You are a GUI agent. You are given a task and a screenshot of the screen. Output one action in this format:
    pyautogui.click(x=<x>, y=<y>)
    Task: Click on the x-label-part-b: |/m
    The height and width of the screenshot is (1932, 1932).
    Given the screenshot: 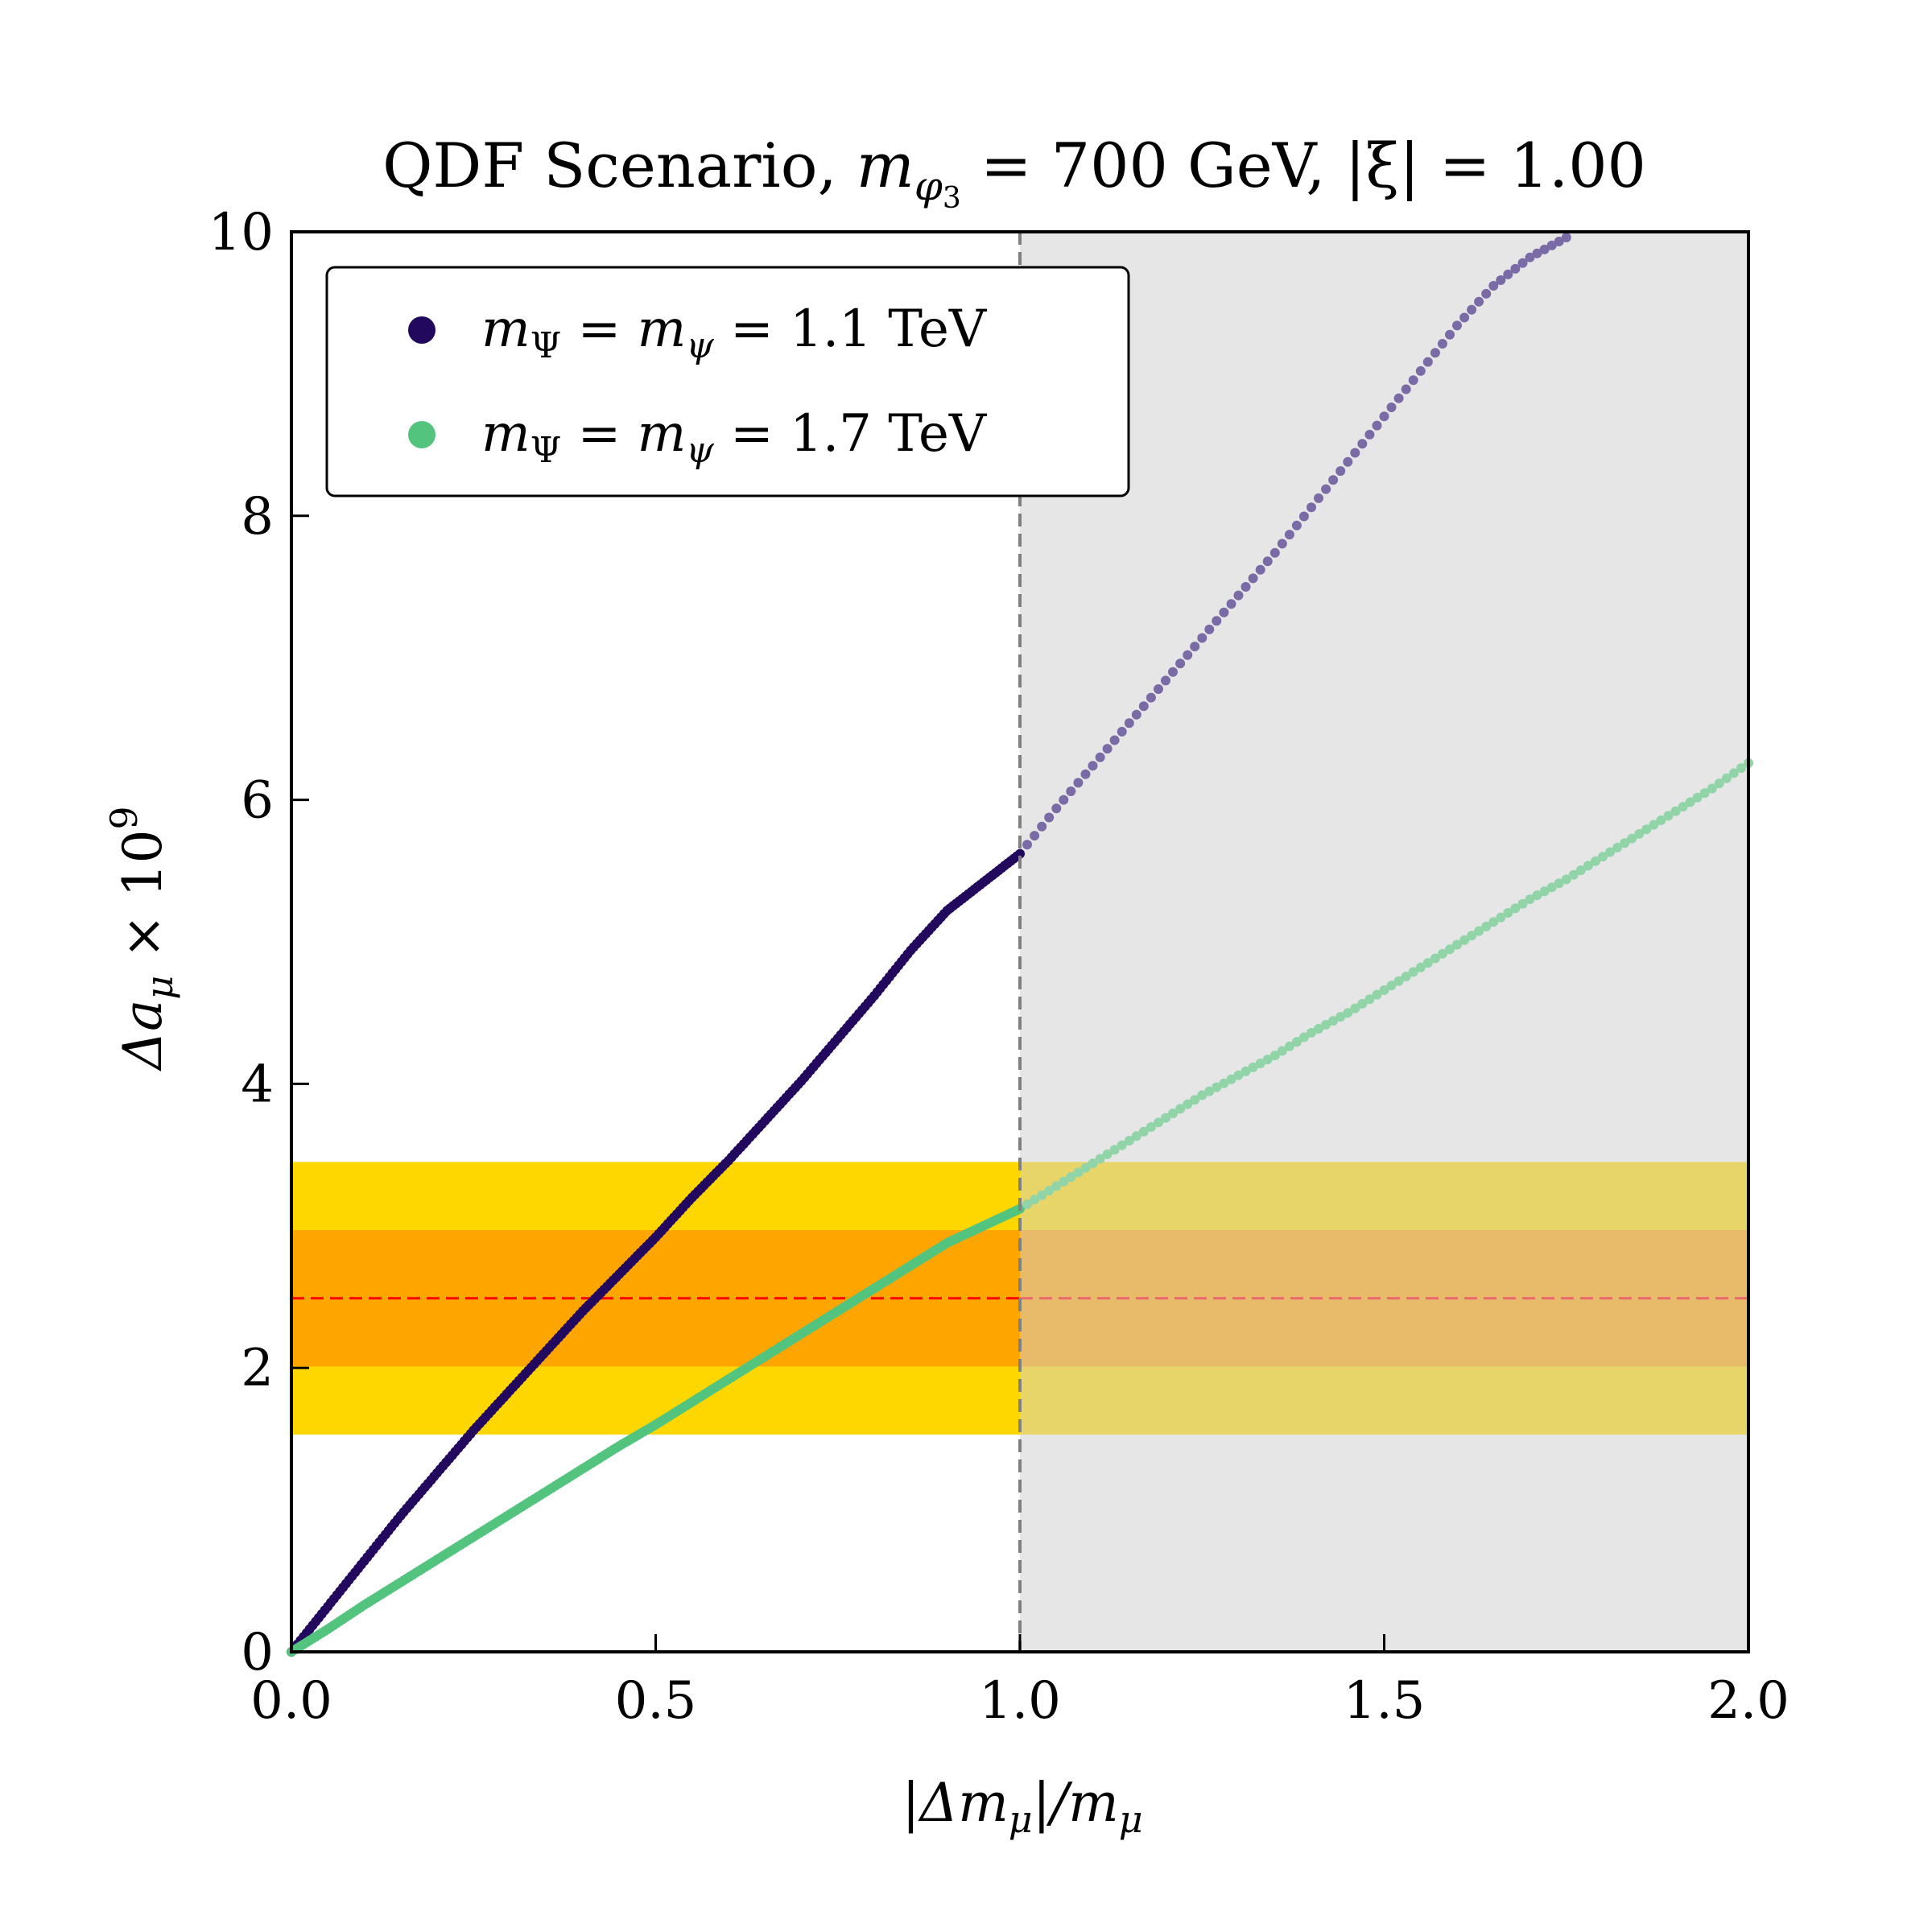 What is the action you would take?
    pyautogui.click(x=1076, y=1803)
    